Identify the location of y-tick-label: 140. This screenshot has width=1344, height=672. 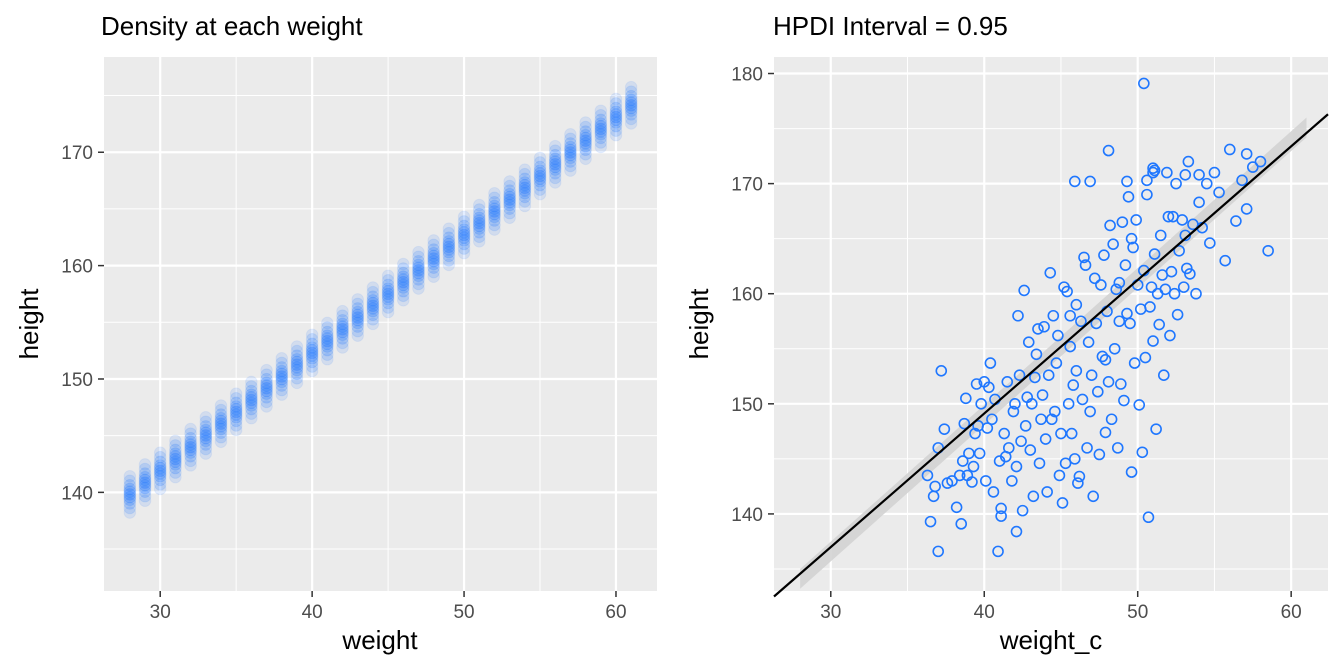
(747, 515).